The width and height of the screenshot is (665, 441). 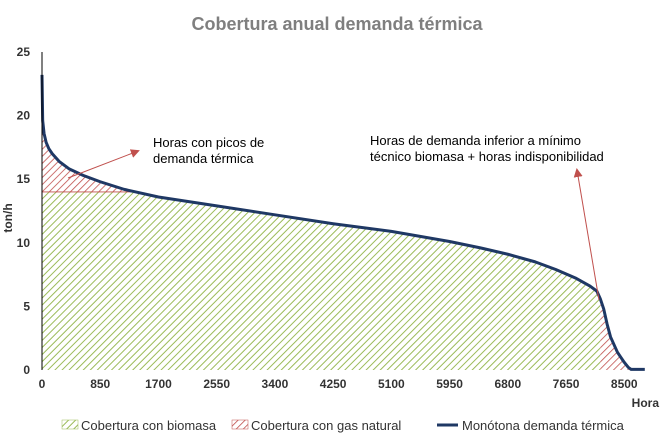 I want to click on x-axis-ticks: 0 850 1700 2550 3400 4250 5100 5950 6800 7650 8500, so click(x=338, y=384).